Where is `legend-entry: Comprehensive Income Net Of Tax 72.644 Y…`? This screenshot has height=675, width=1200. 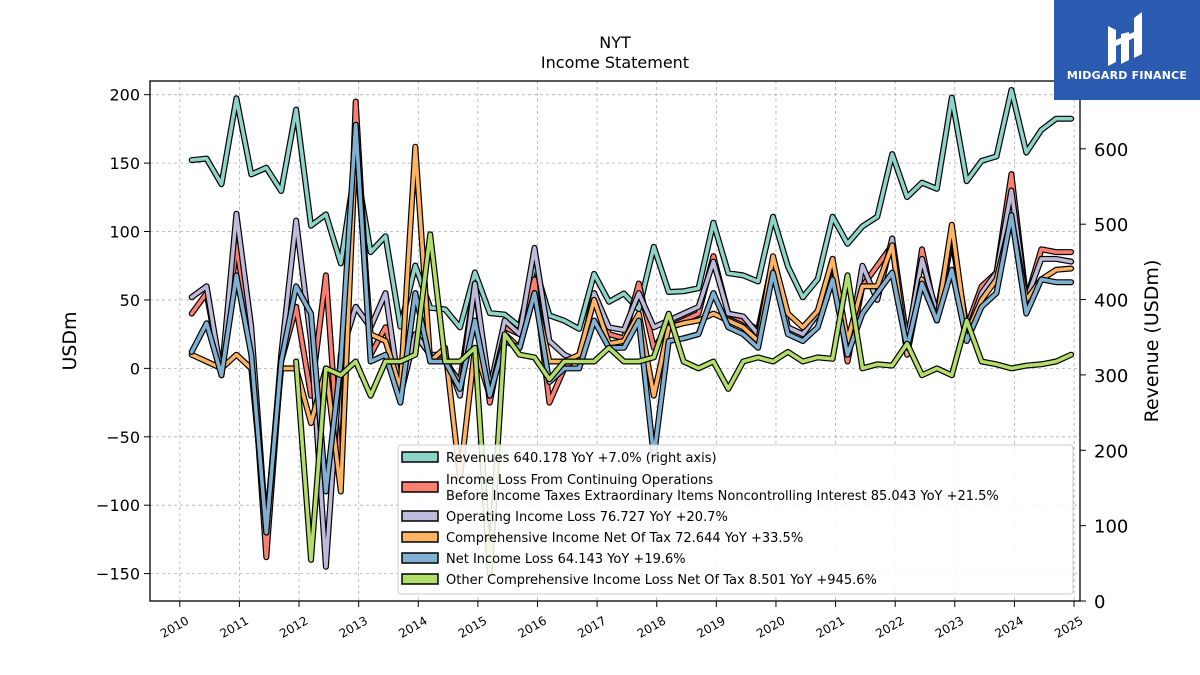 legend-entry: Comprehensive Income Net Of Tax 72.644 Y… is located at coordinates (624, 538).